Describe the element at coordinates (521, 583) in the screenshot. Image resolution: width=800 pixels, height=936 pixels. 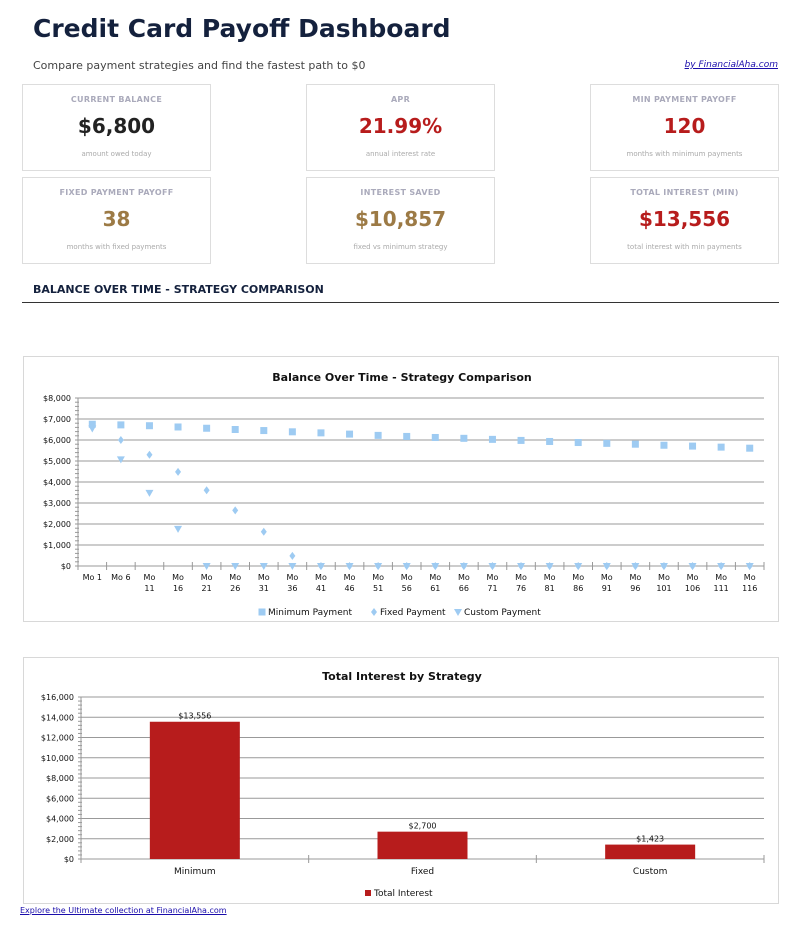
I see `x-tick-label: Mo 76` at that location.